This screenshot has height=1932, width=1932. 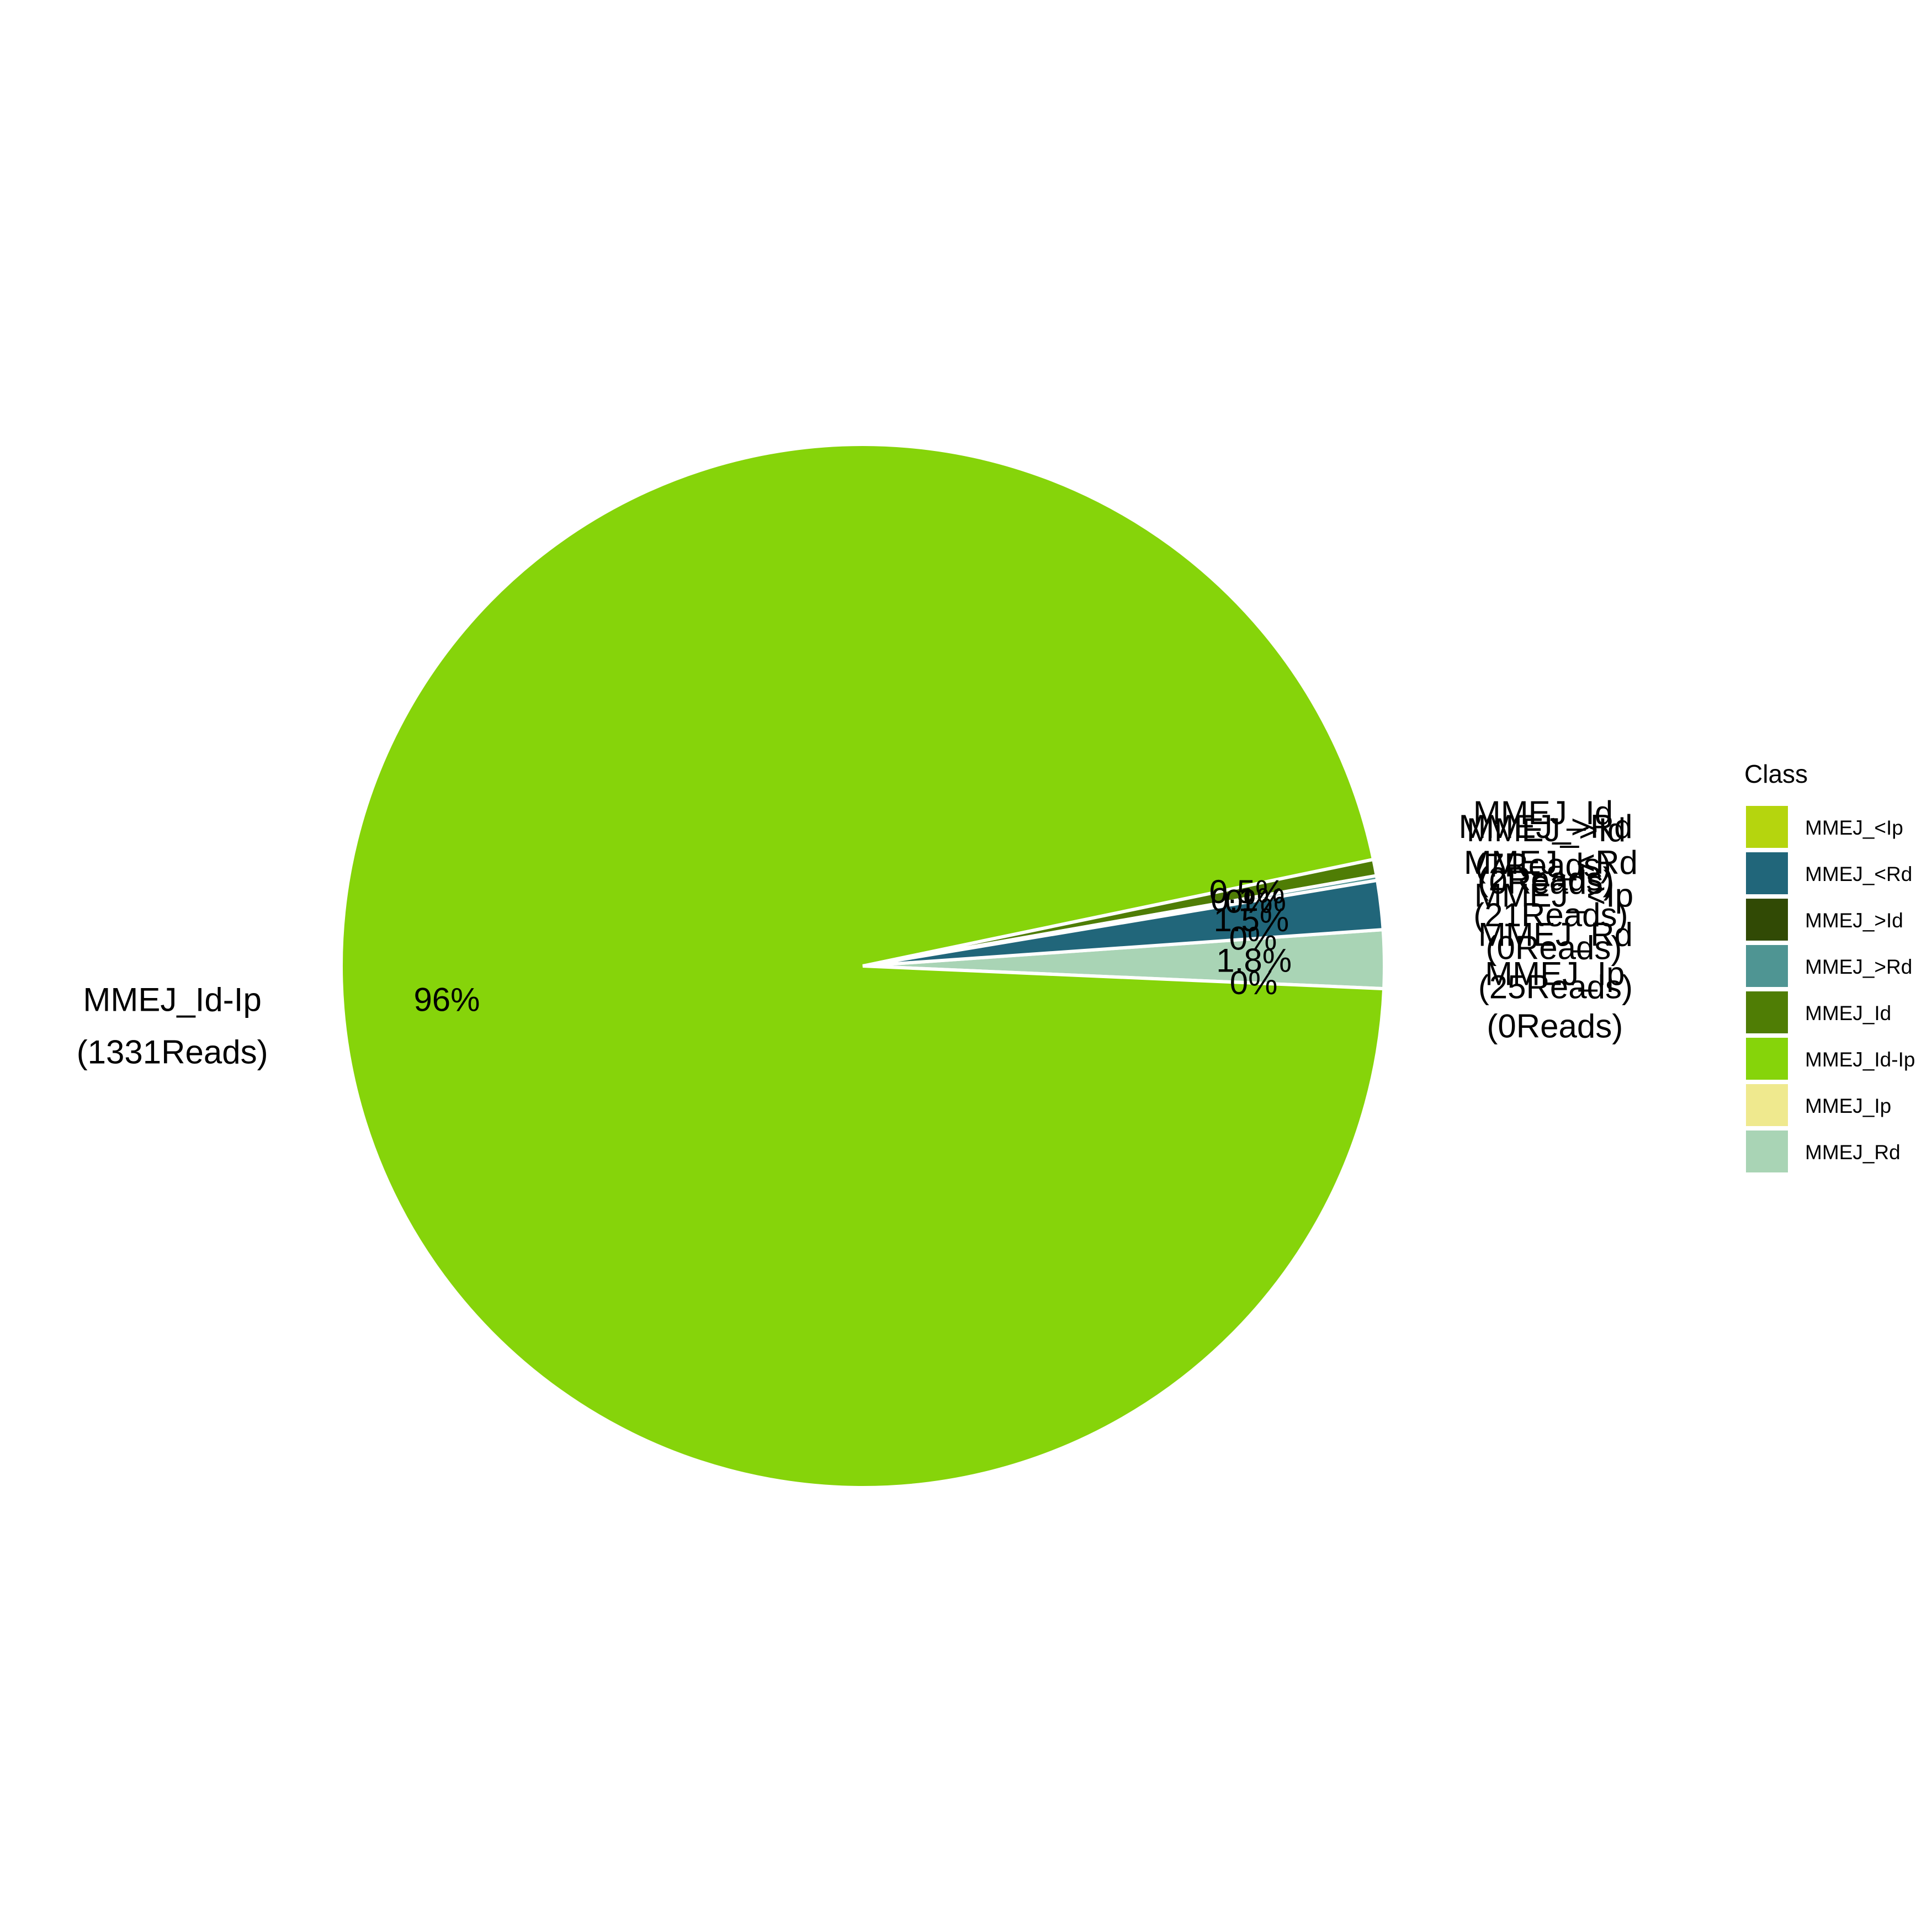 I want to click on percent-label-mmej-id: 0%, so click(x=1249, y=902).